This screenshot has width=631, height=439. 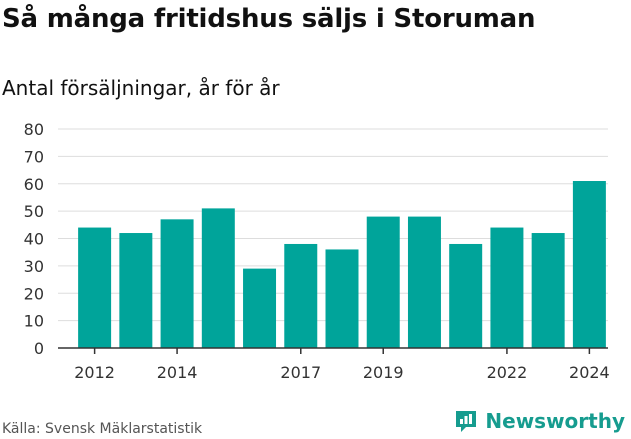 I want to click on bar-2012, so click(x=95, y=287).